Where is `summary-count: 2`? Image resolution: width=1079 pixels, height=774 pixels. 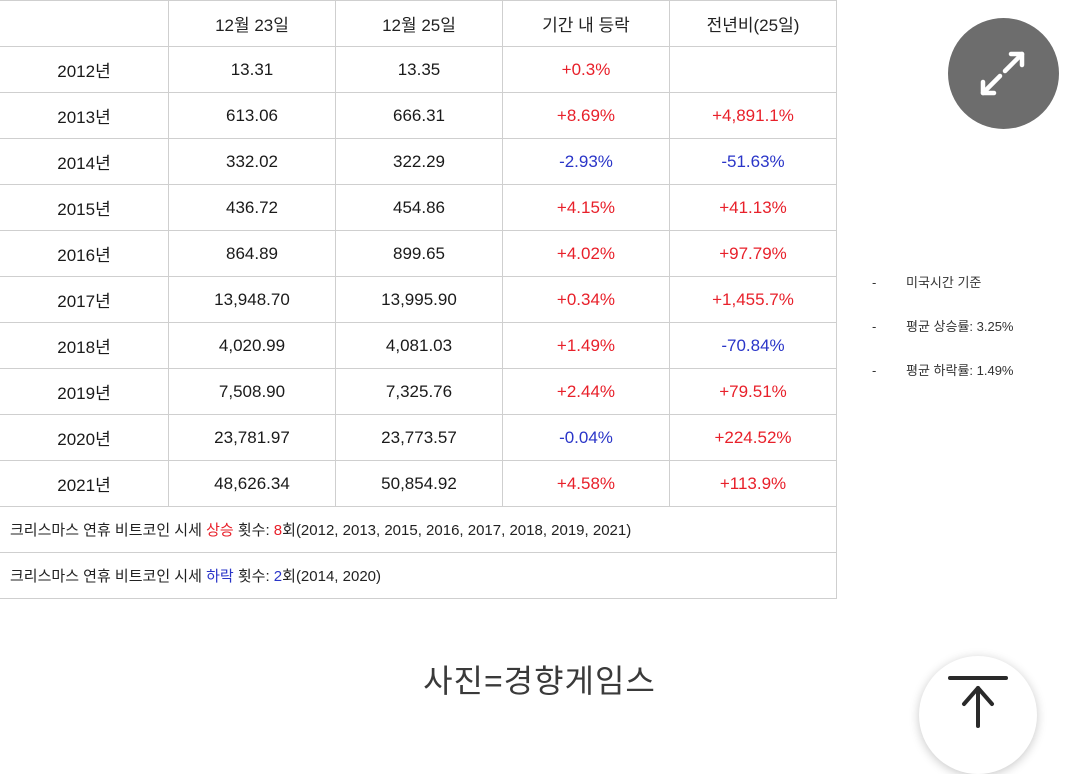
summary-count: 2 is located at coordinates (278, 576).